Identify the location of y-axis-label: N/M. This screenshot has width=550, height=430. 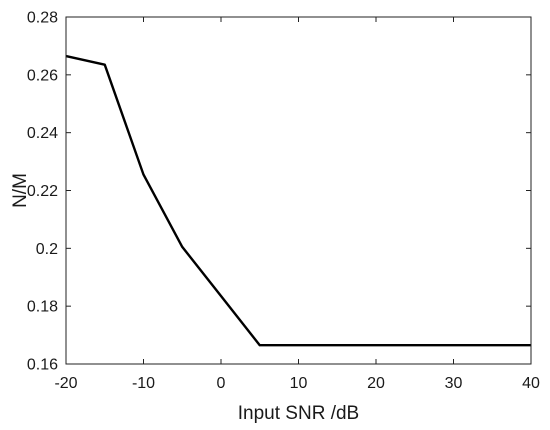
(20, 190).